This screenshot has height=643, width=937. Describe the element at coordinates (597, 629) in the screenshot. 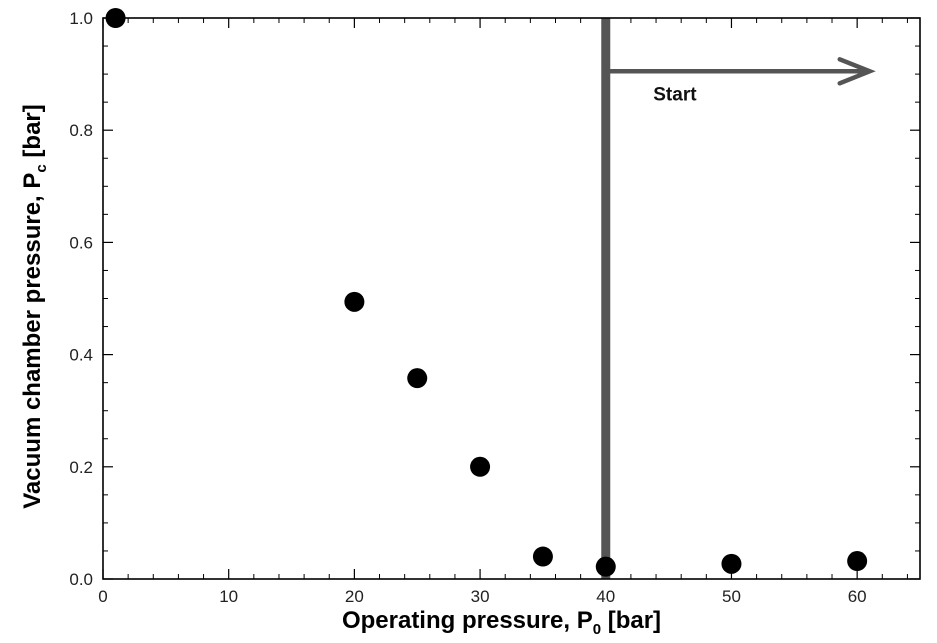

I see `x-axis-title-subscript: 0` at that location.